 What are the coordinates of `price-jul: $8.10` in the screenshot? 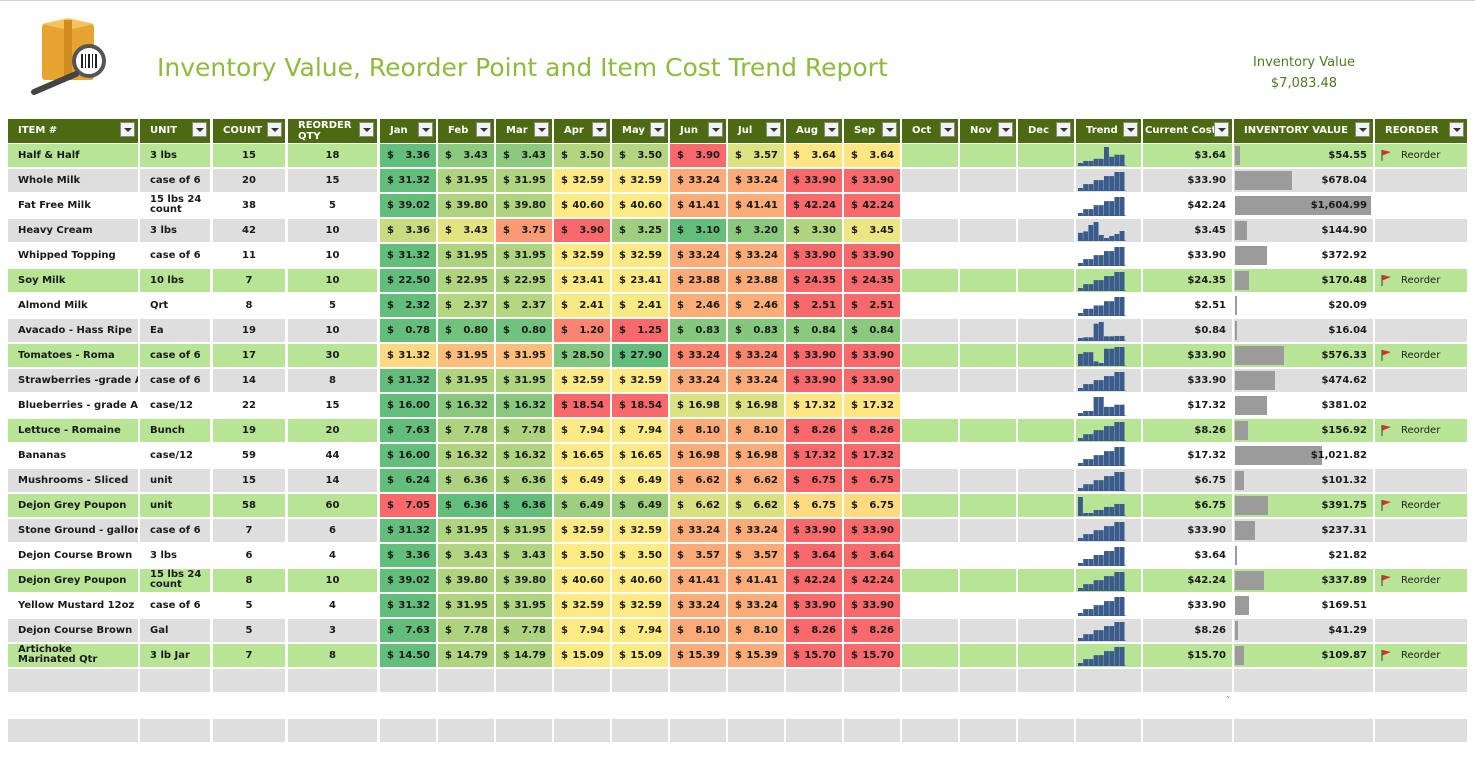 It's located at (756, 430).